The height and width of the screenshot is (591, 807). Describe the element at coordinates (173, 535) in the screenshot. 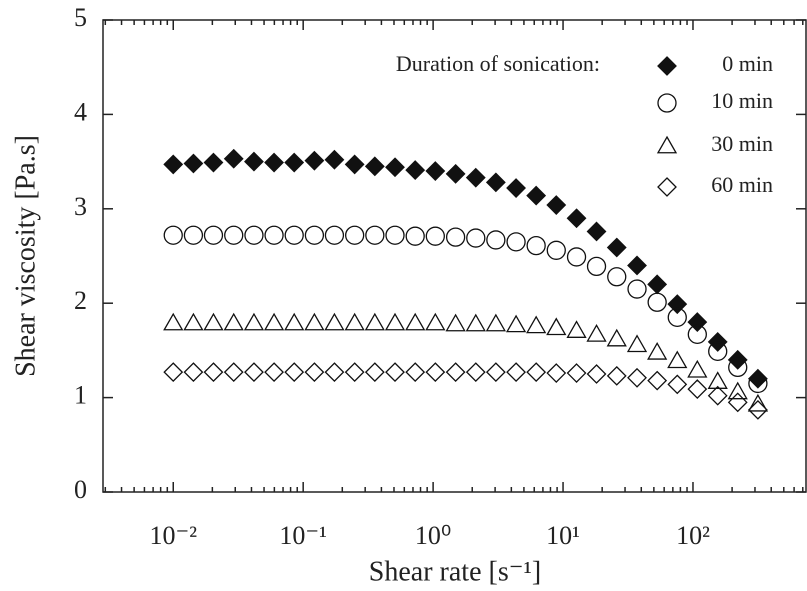

I see `x-tick-label: 10⁻²` at that location.